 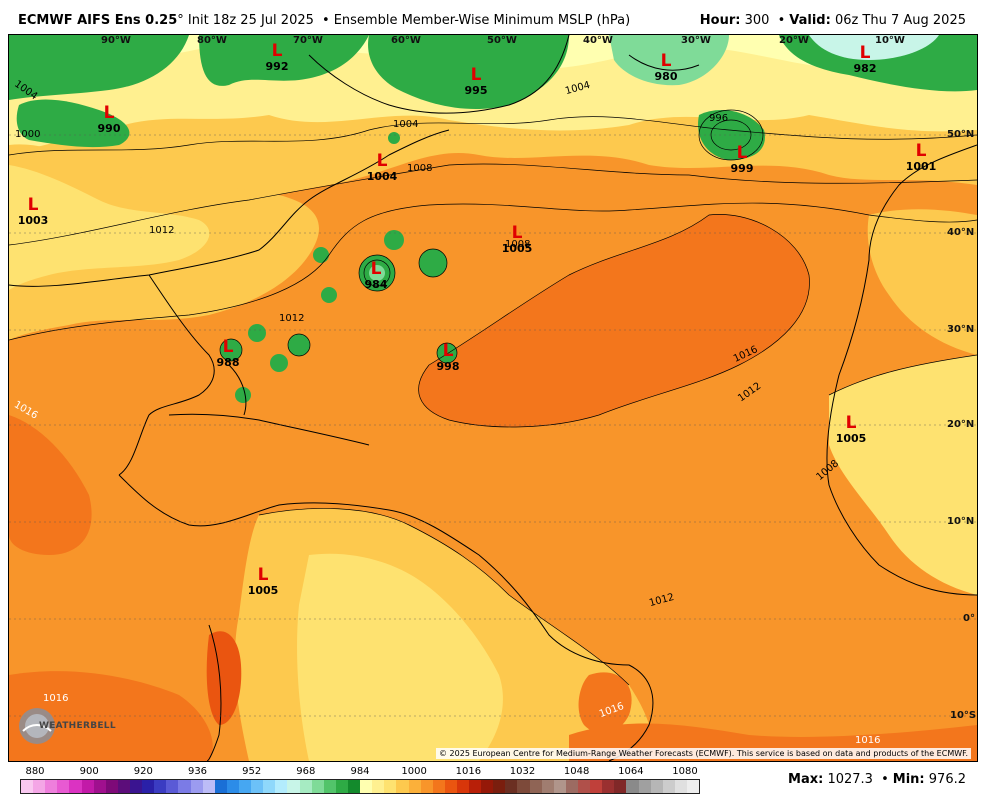 What do you see at coordinates (33, 212) in the screenshot?
I see `low-marker: L 1003` at bounding box center [33, 212].